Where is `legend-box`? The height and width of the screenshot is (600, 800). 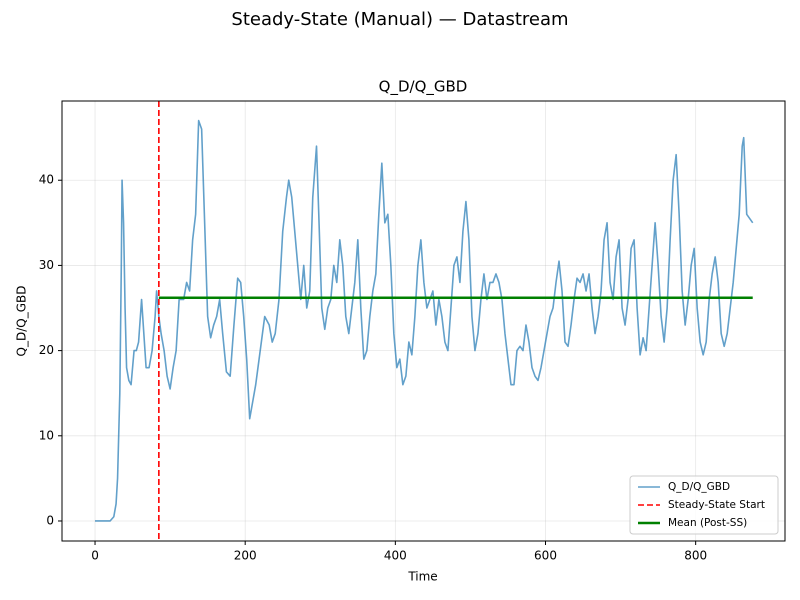
legend-box is located at coordinates (704, 505).